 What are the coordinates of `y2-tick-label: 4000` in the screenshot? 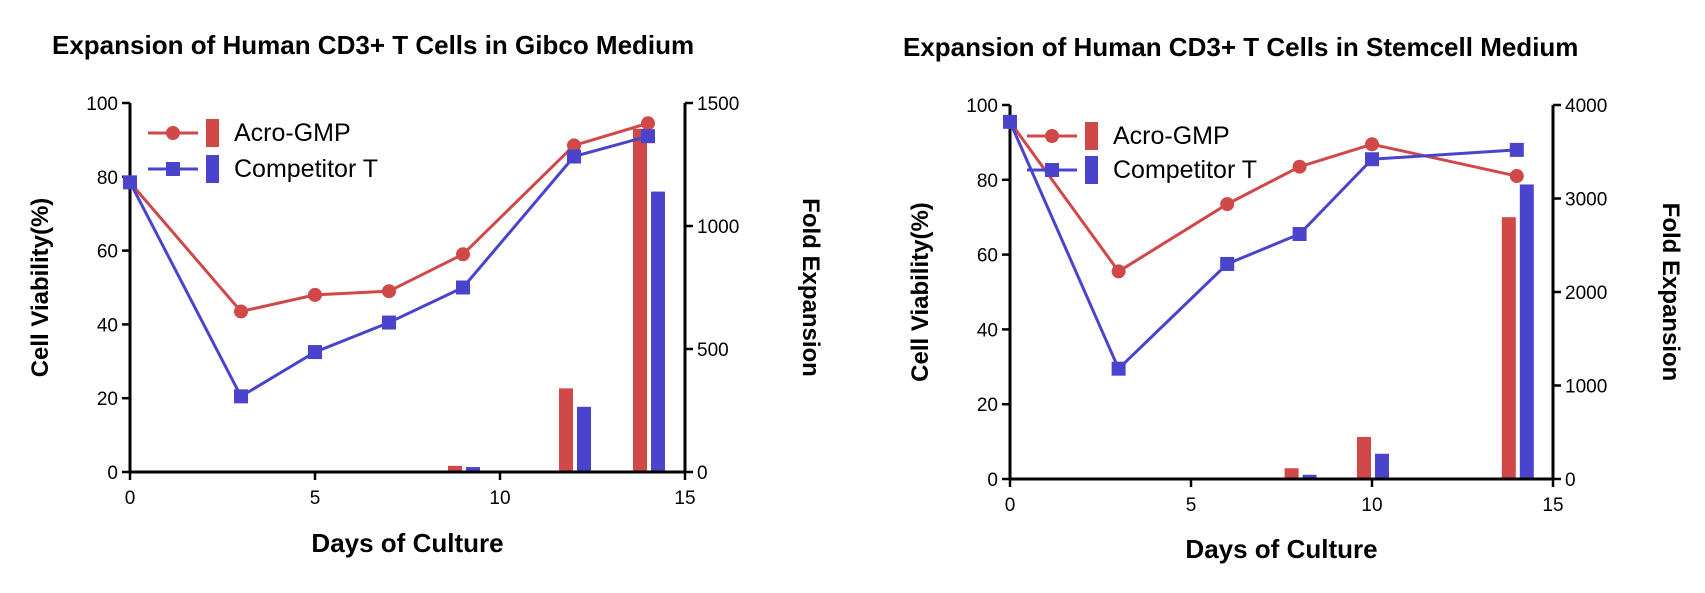 It's located at (1586, 106).